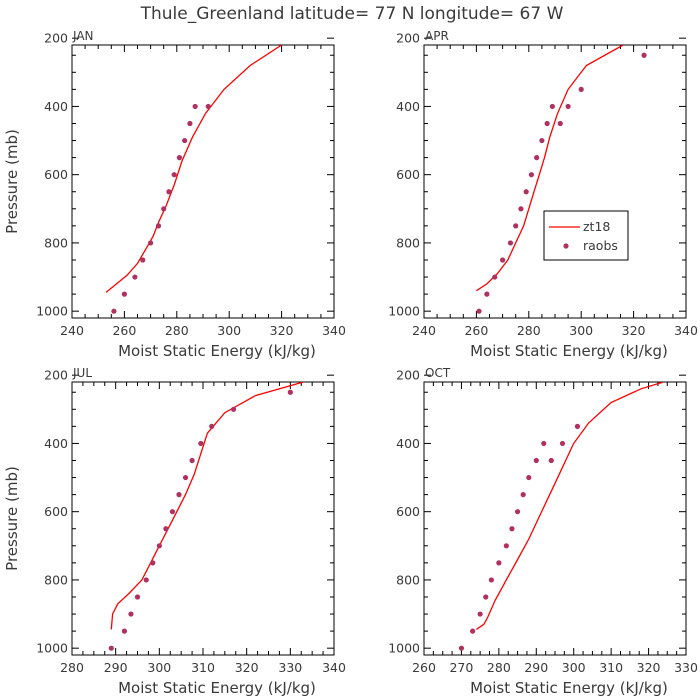 This screenshot has height=700, width=700. I want to click on x-tick-label: 270, so click(461, 667).